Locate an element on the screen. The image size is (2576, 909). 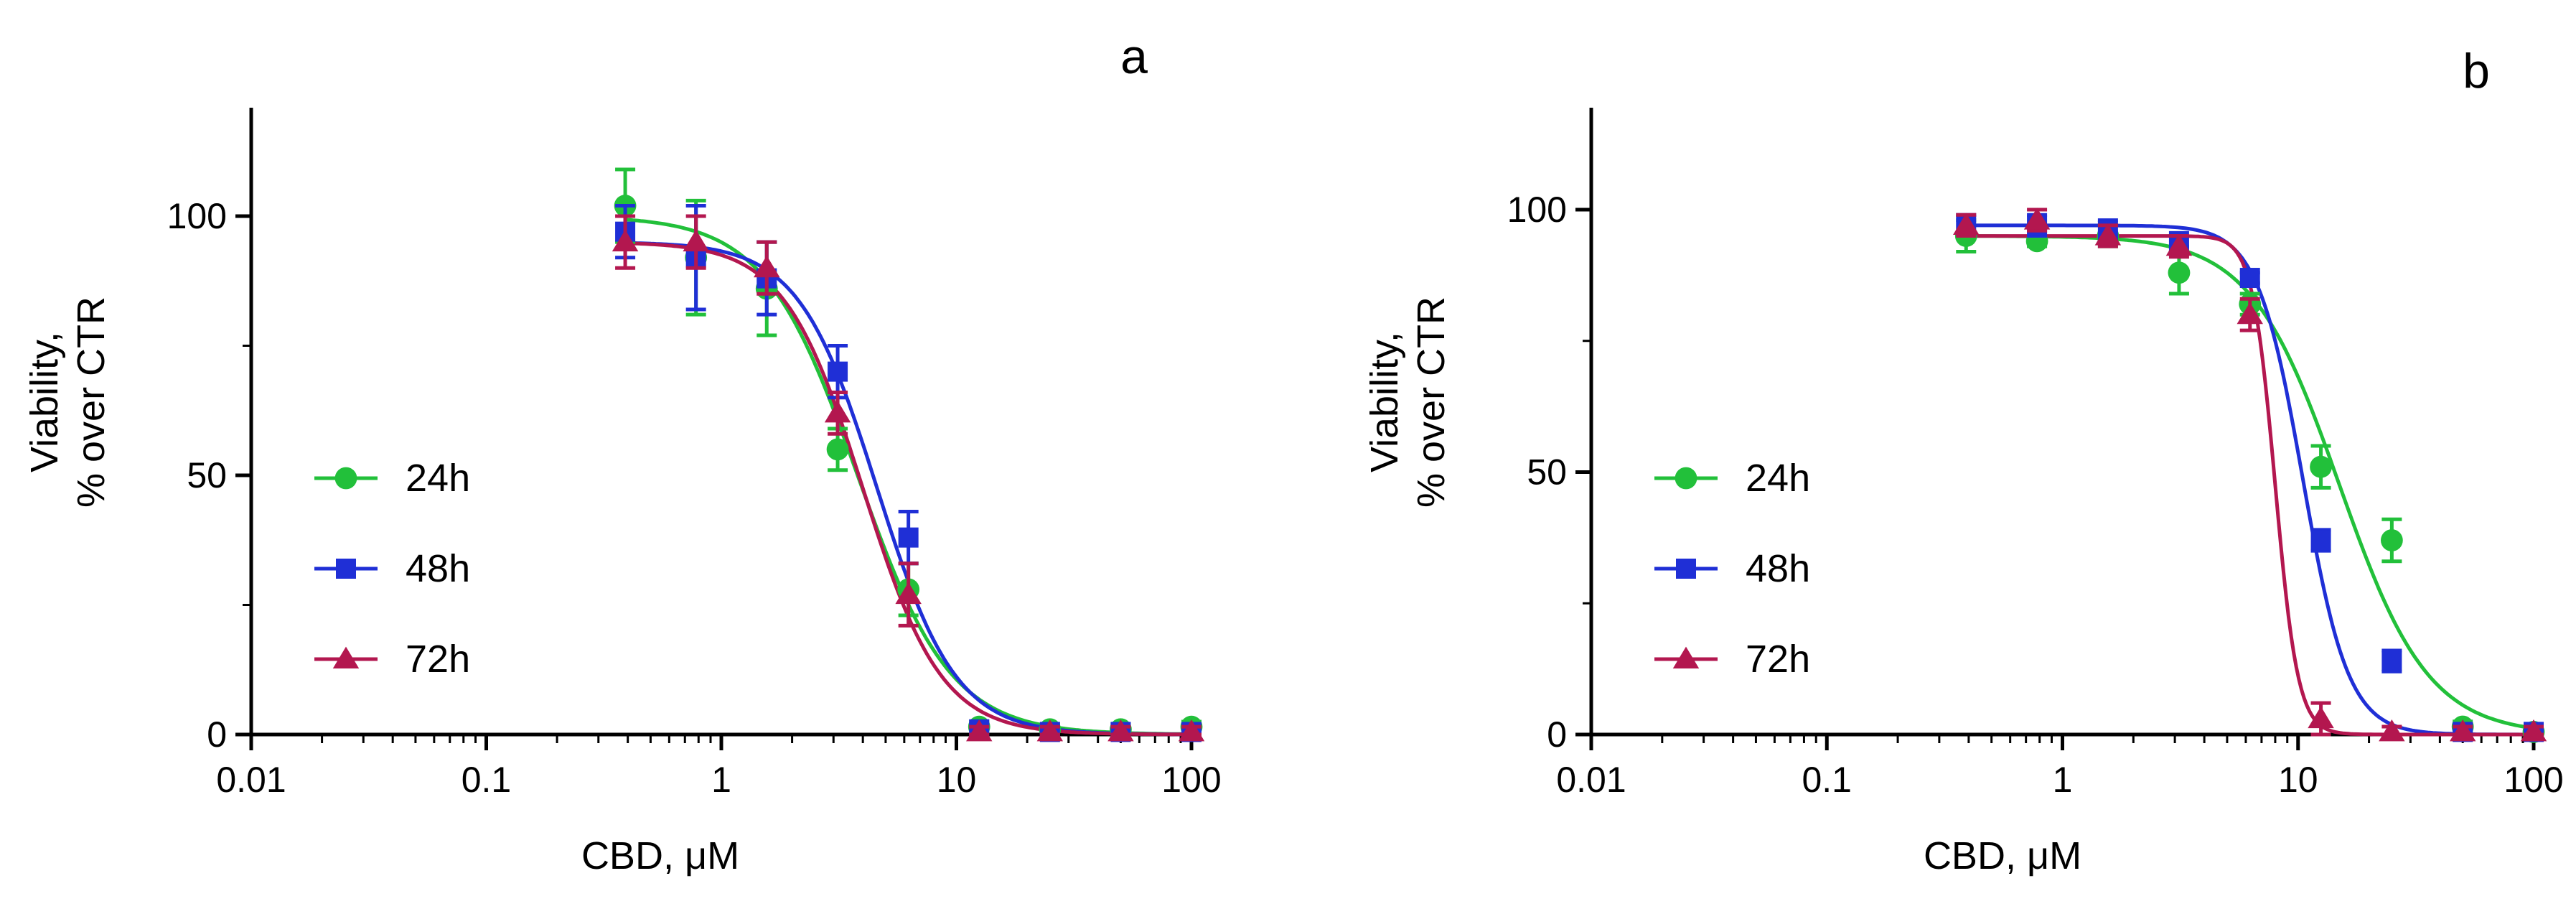
fit-curve-72h is located at coordinates (908, 489).